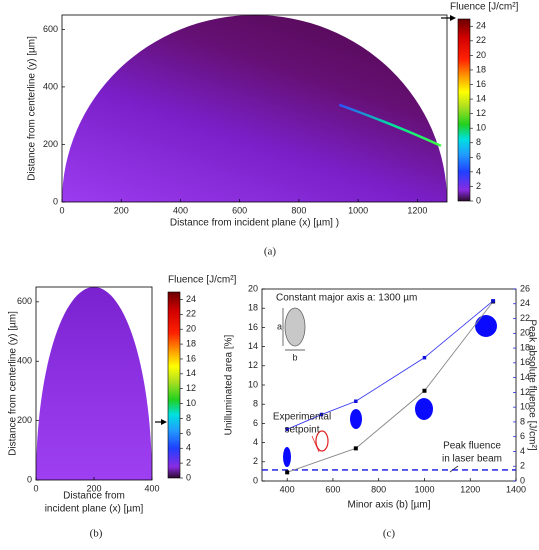 This screenshot has width=539, height=550. Describe the element at coordinates (525, 392) in the screenshot. I see `y2-tick-label: 12` at that location.